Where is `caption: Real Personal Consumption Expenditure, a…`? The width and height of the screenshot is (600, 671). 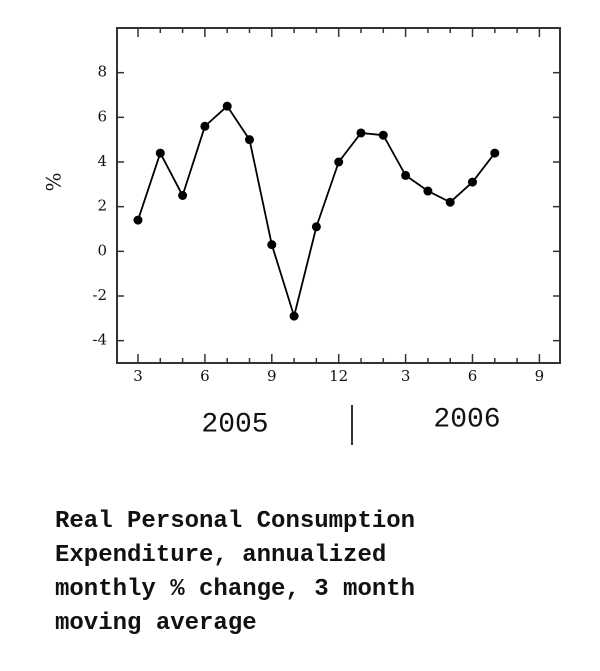 caption: Real Personal Consumption Expenditure, a… is located at coordinates (235, 572).